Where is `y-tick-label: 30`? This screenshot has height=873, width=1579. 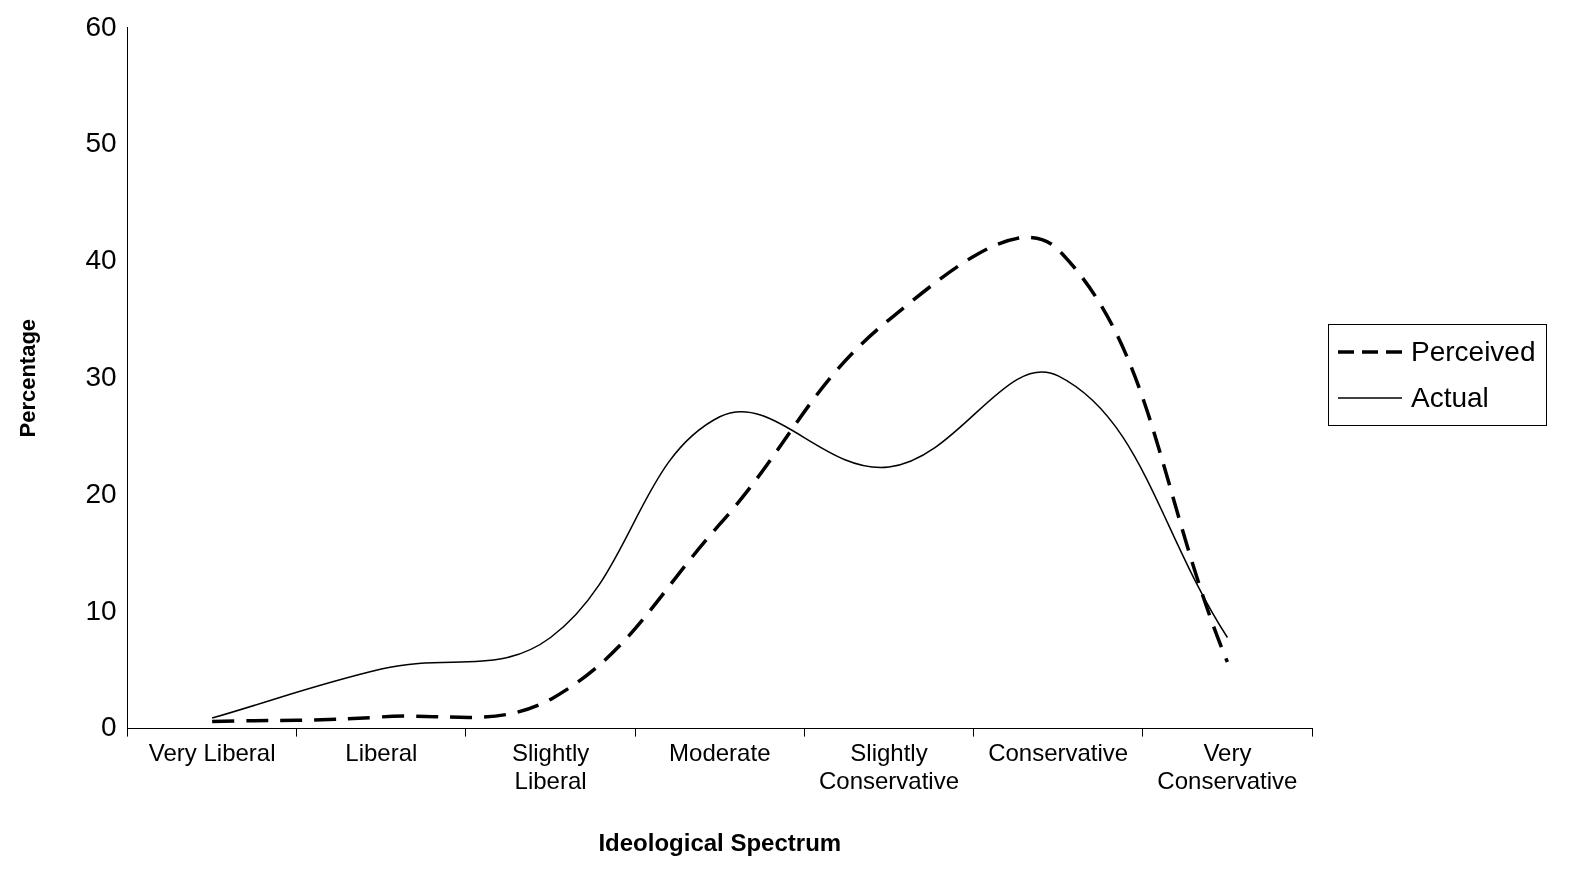 y-tick-label: 30 is located at coordinates (101, 376).